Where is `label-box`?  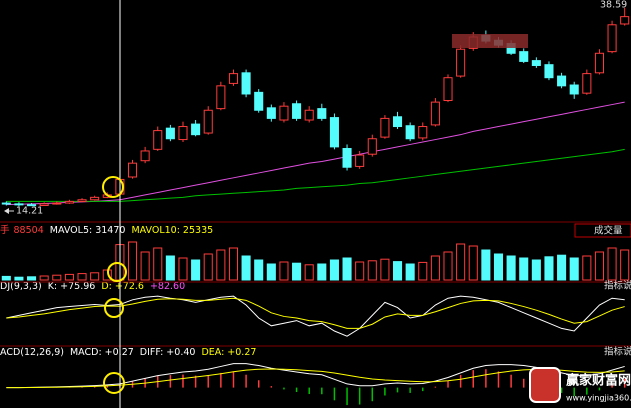
label-box is located at coordinates (602, 230).